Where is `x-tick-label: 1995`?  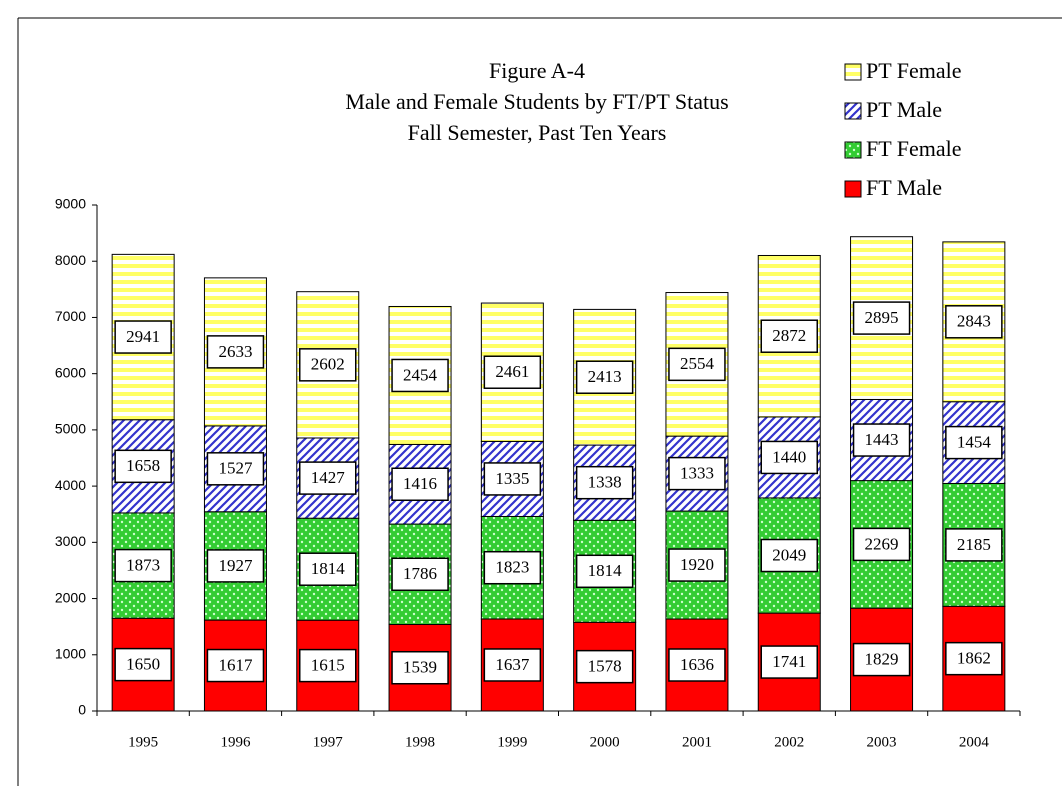
x-tick-label: 1995 is located at coordinates (143, 742).